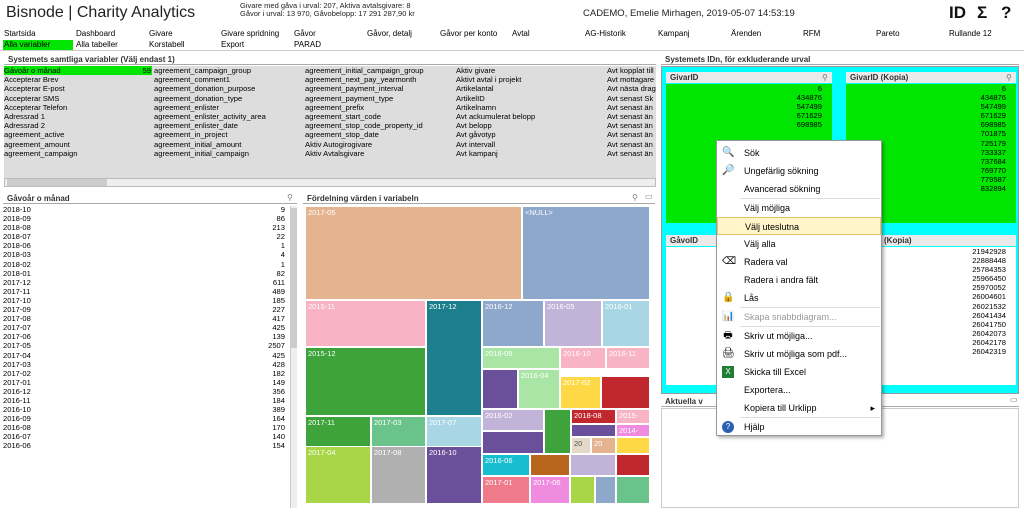 This screenshot has width=1024, height=512. I want to click on list-item: 26004601, so click(989, 297).